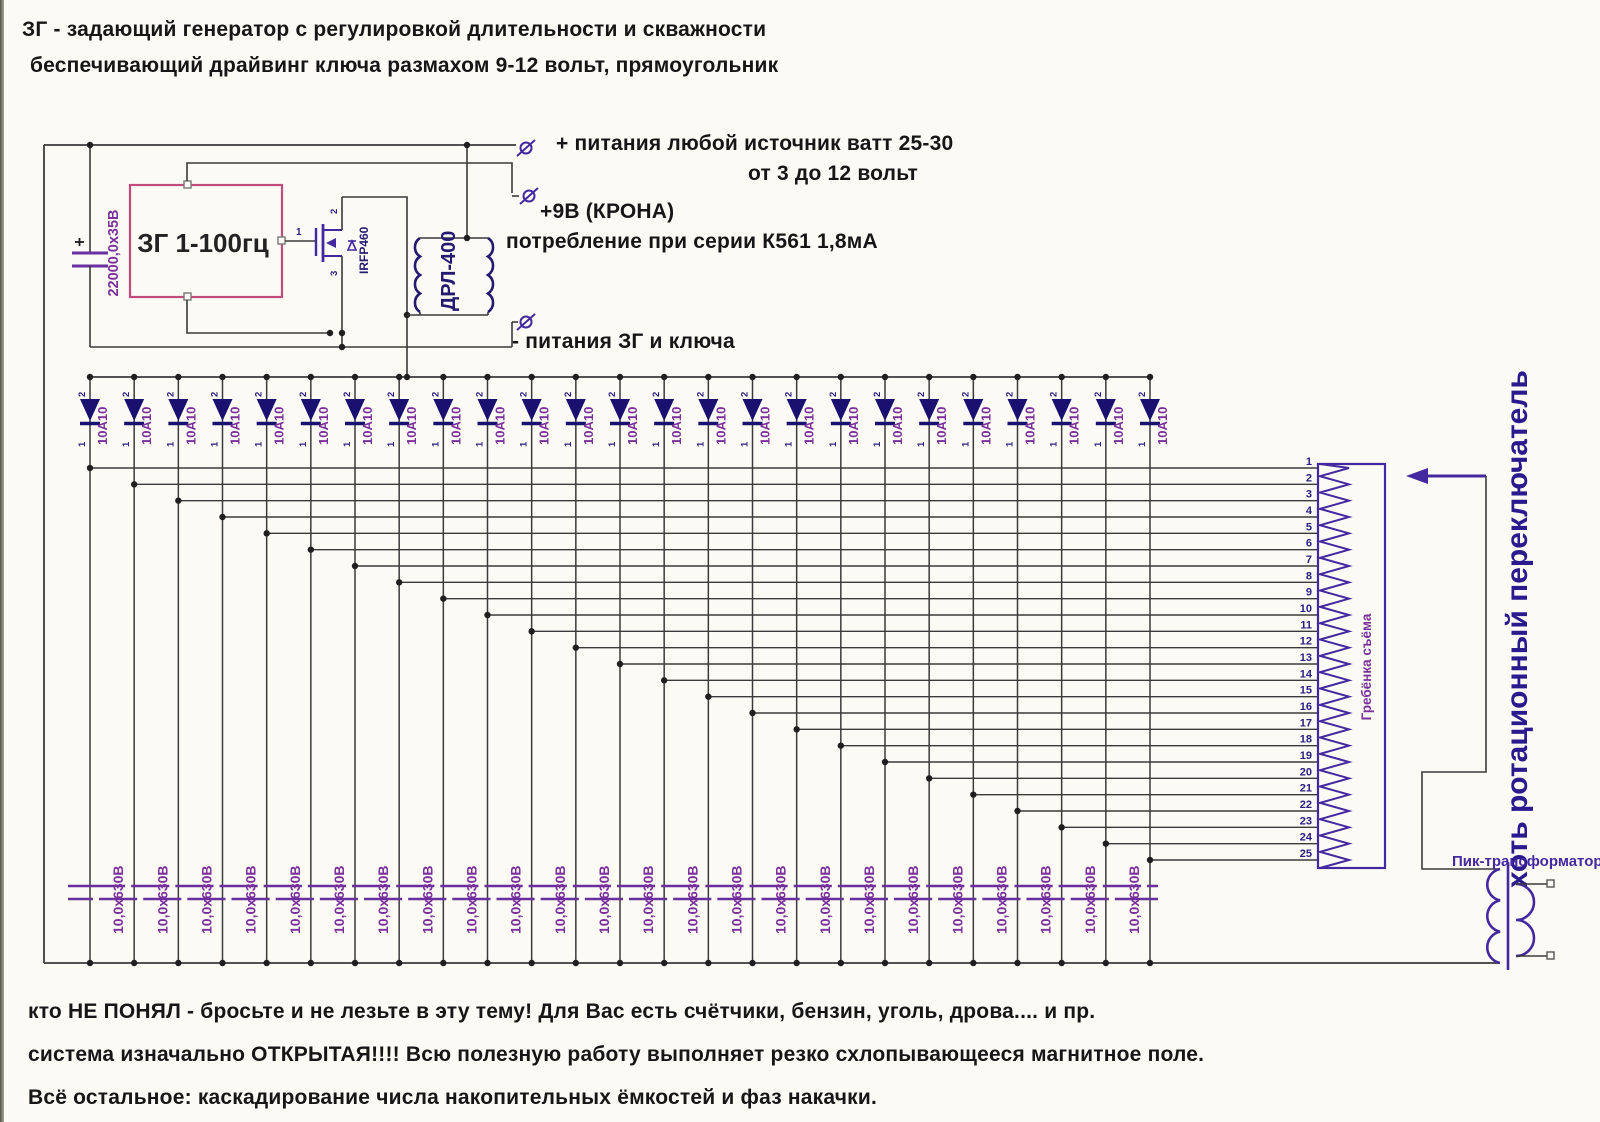 This screenshot has width=1600, height=1122. I want to click on connector-pin-number: 17, so click(1306, 723).